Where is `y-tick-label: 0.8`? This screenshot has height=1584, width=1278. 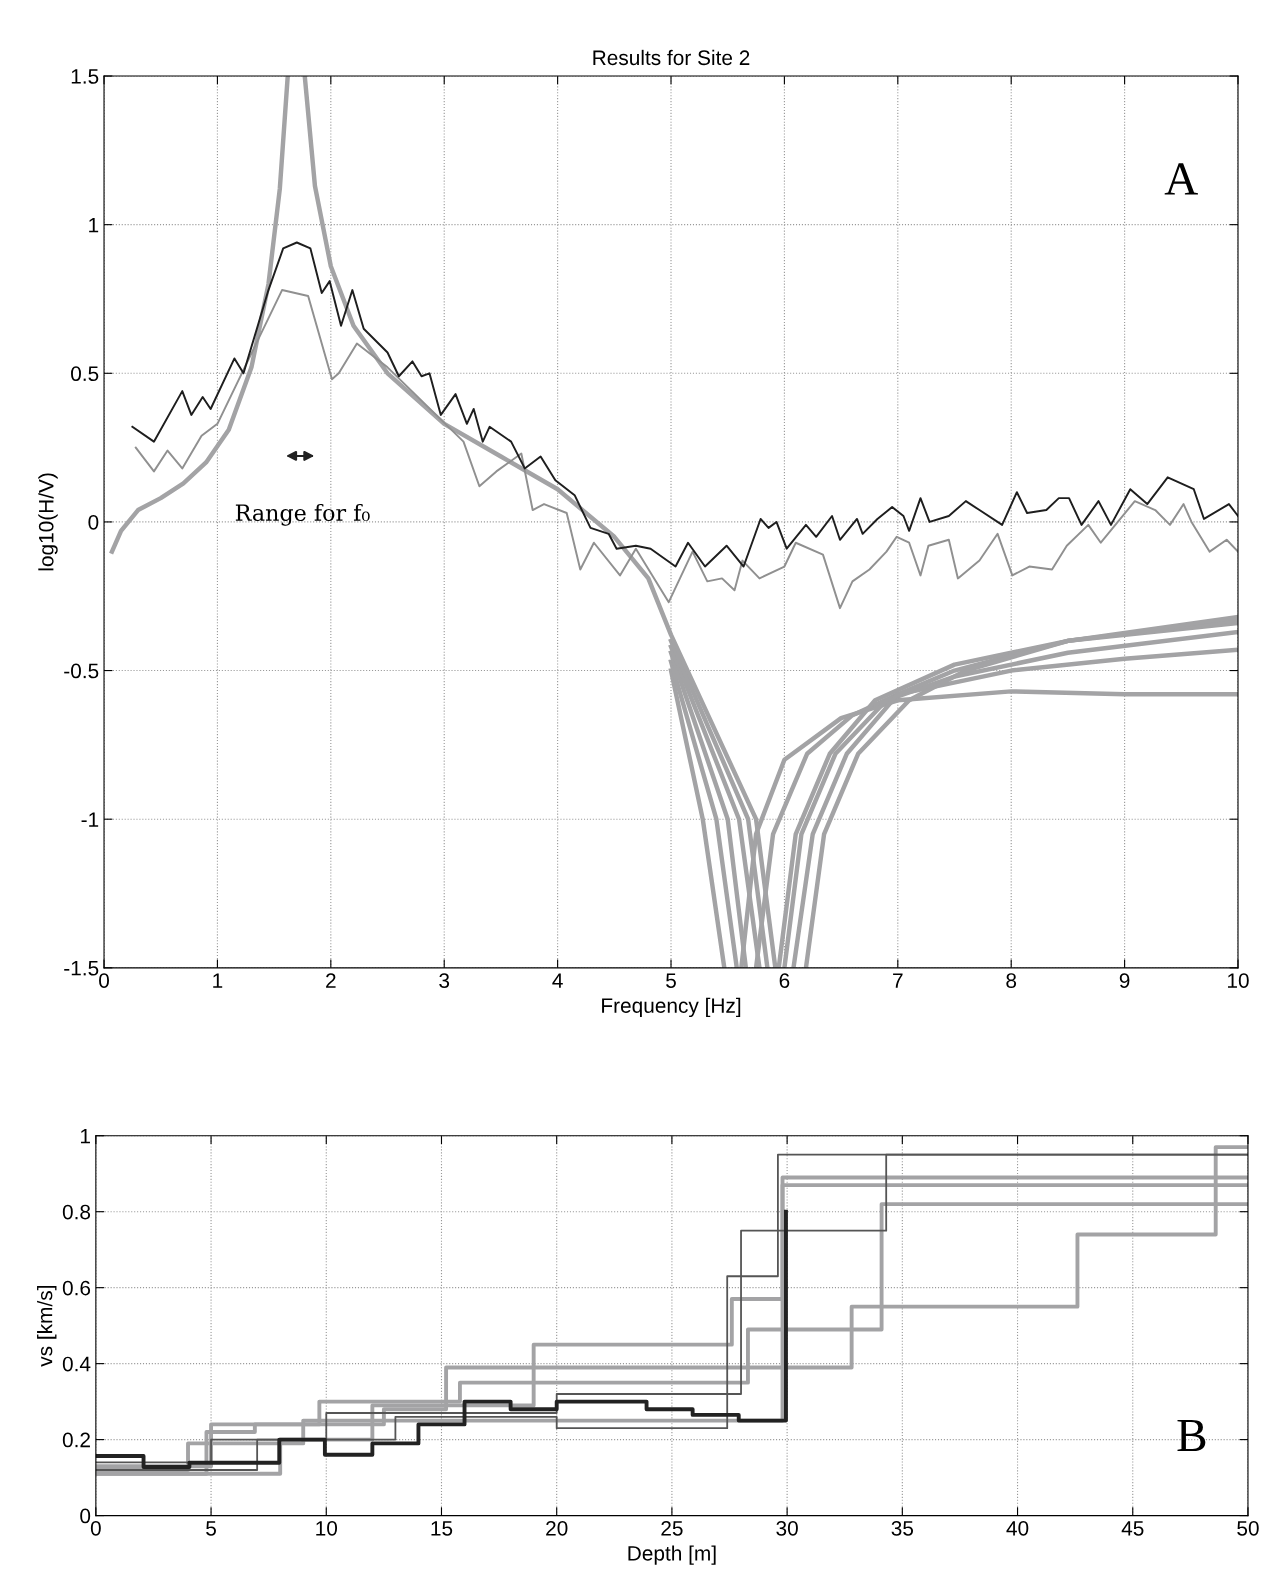
y-tick-label: 0.8 is located at coordinates (76, 1212).